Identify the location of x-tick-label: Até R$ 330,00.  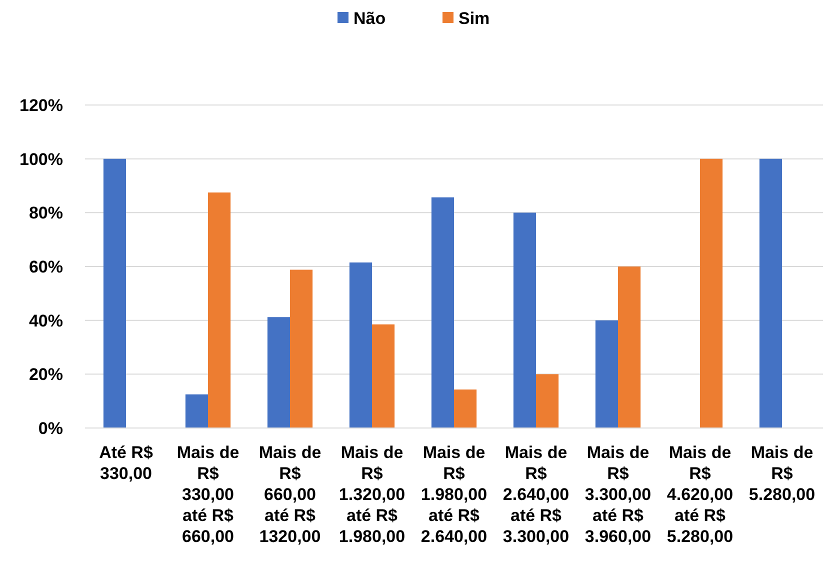
(126, 463).